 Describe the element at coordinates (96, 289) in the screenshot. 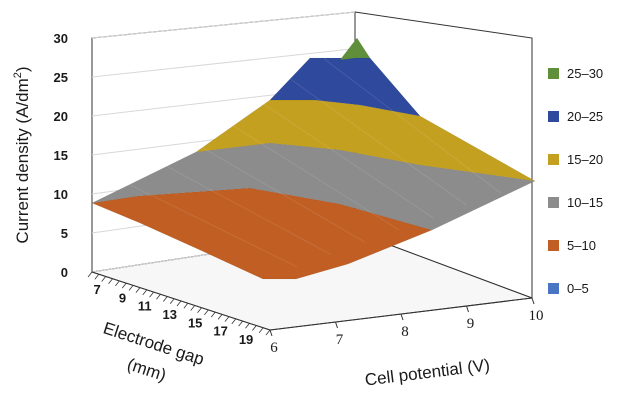

I see `gap-tick-label: 7` at that location.